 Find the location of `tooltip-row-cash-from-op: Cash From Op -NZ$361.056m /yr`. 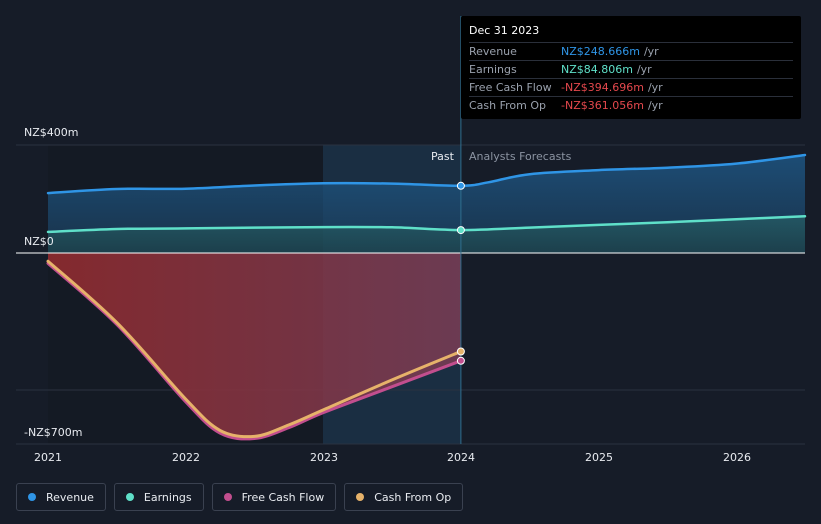

tooltip-row-cash-from-op: Cash From Op -NZ$361.056m /yr is located at coordinates (631, 105).